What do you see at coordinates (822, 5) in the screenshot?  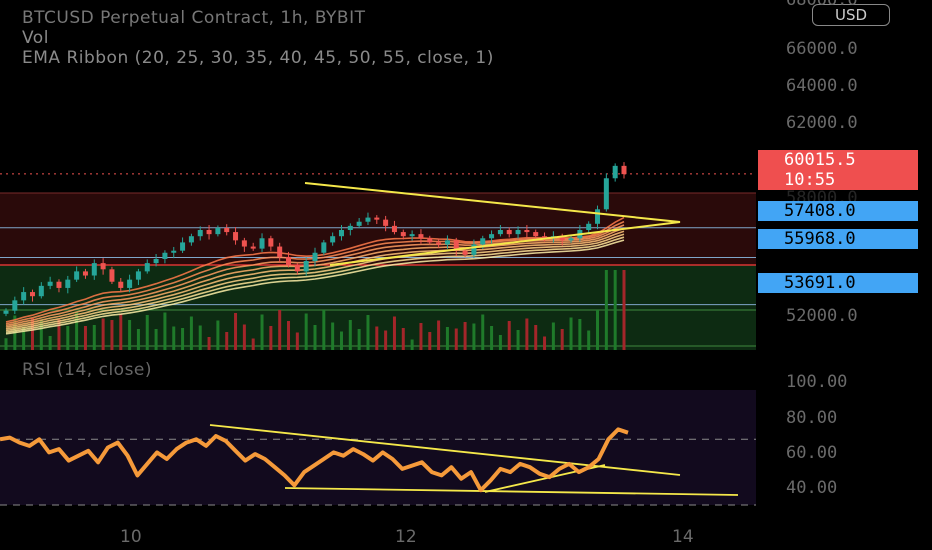 I see `price-tick: 68000.0` at bounding box center [822, 5].